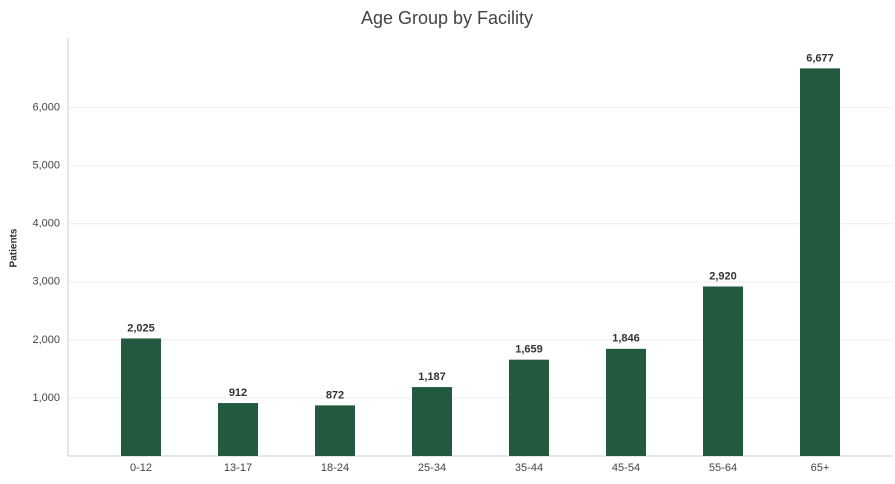  What do you see at coordinates (238, 468) in the screenshot?
I see `x-tick-label: 13-17` at bounding box center [238, 468].